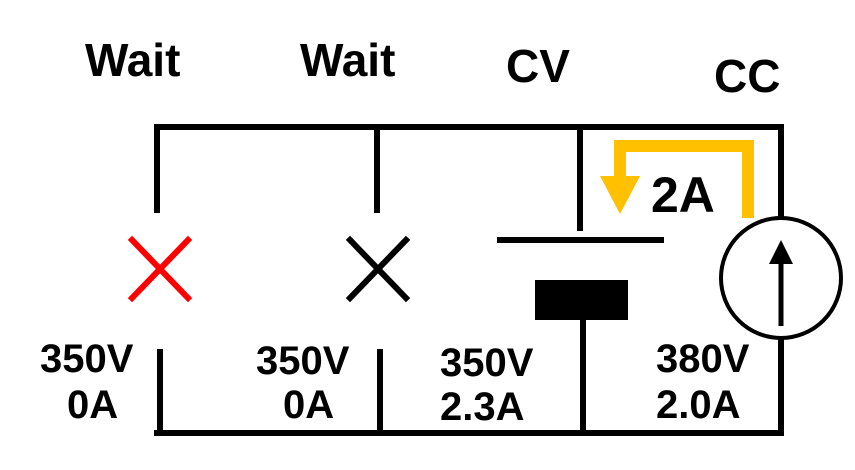 The width and height of the screenshot is (855, 470). I want to click on branch-2-voltage: 350V, so click(303, 361).